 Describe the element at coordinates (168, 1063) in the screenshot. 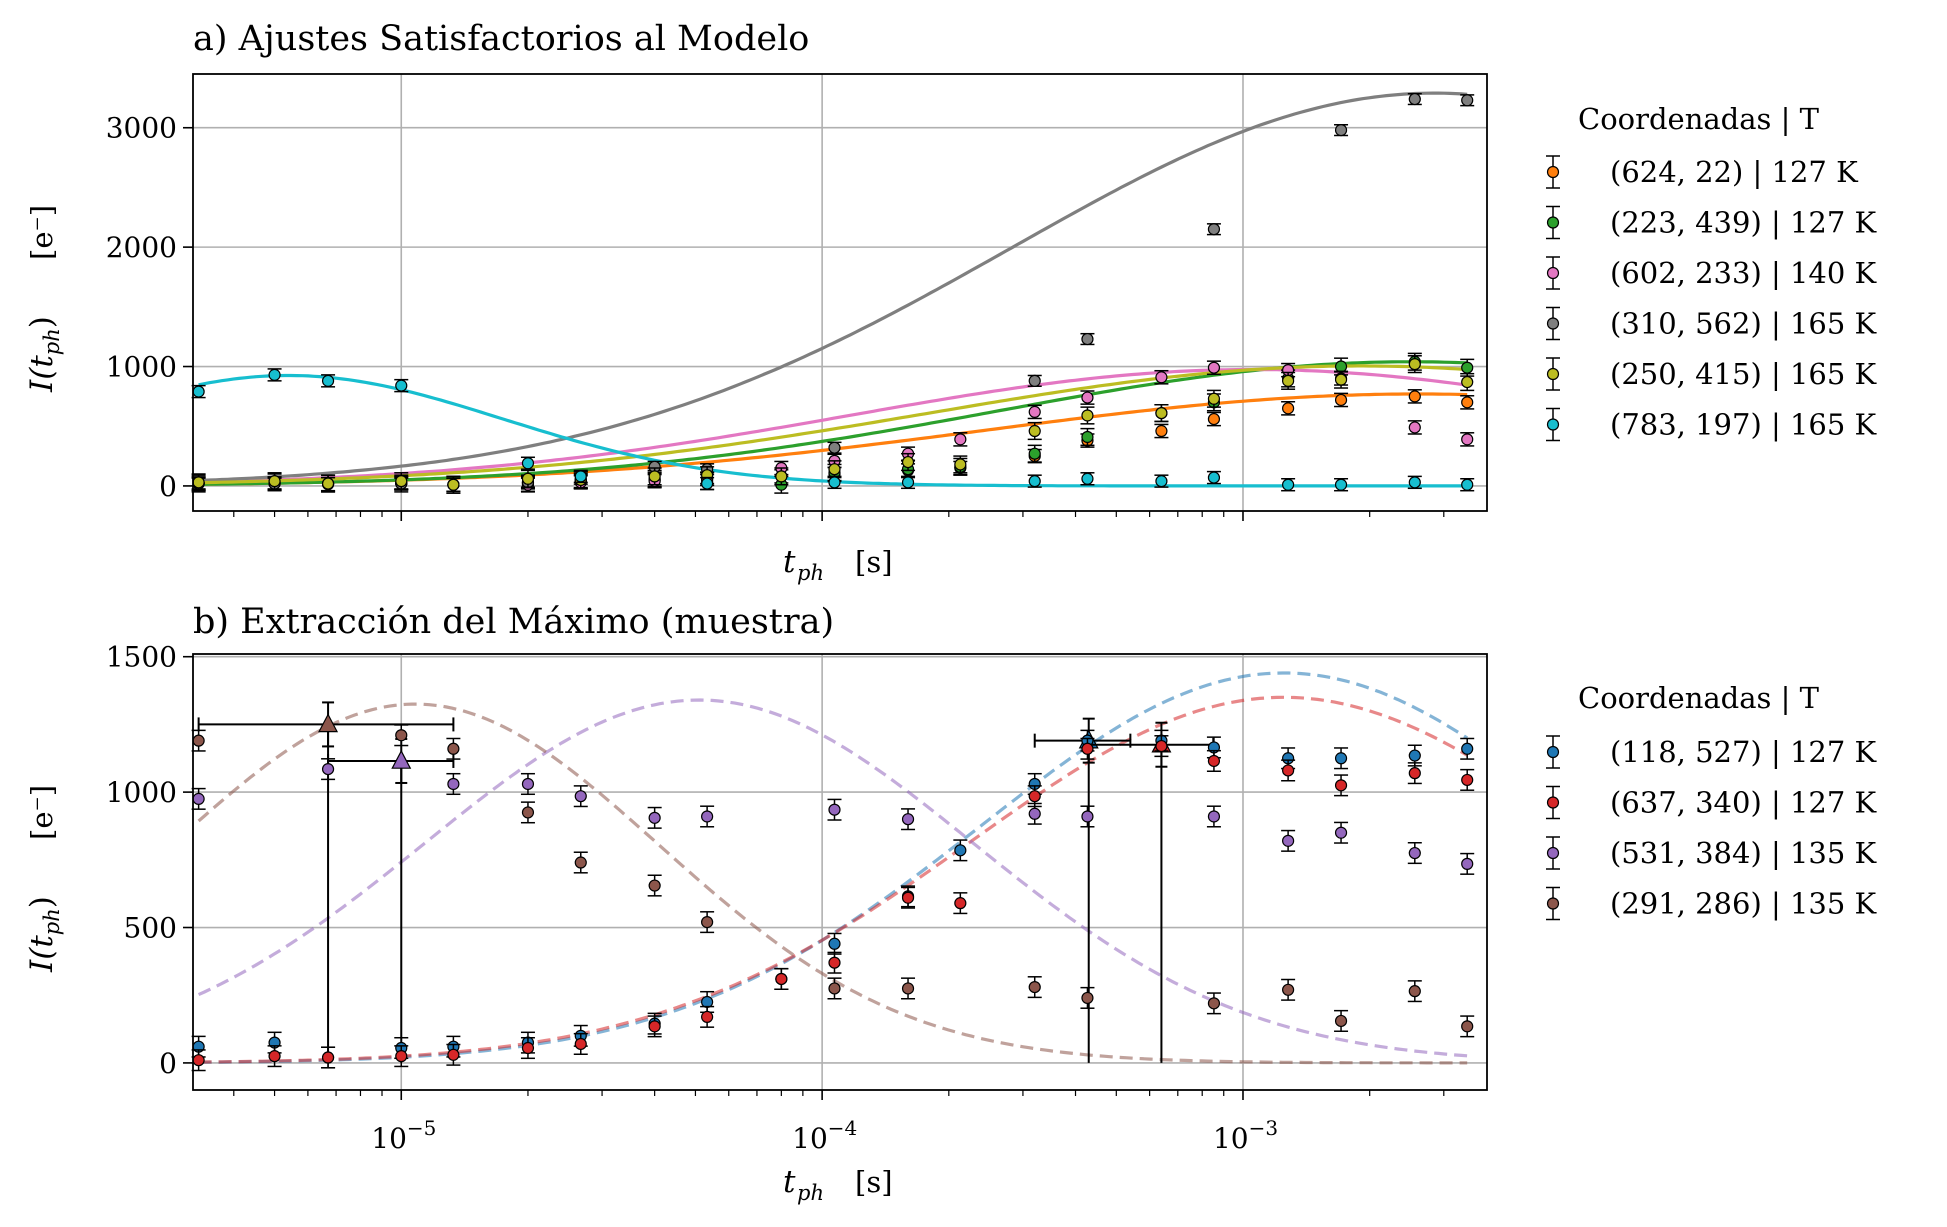

I see `panel-b-y-tick-label: 0` at that location.